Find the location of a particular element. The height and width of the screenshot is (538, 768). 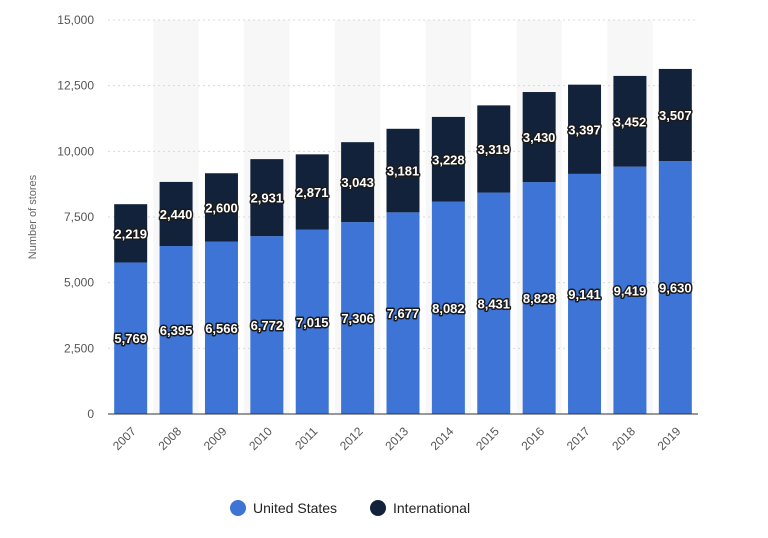

data-label-international: 2,871 is located at coordinates (312, 192).